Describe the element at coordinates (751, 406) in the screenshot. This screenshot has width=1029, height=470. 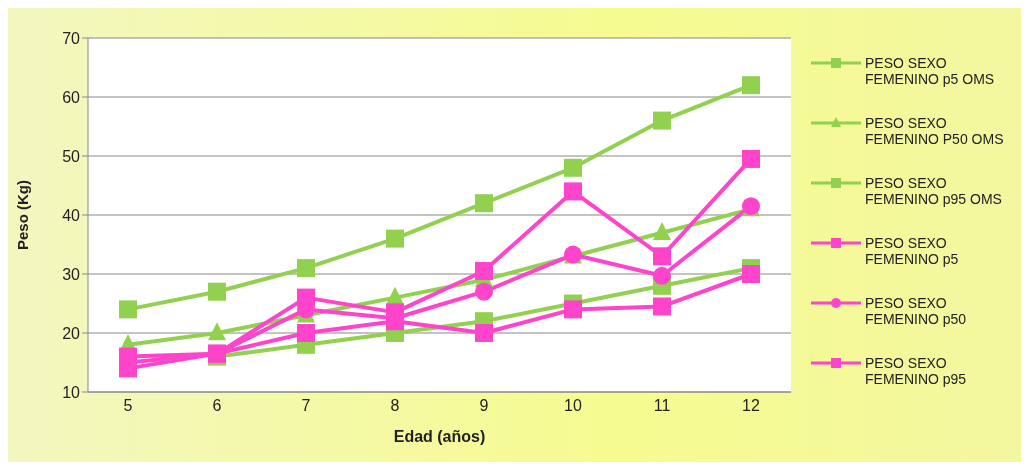
I see `x-tick-label: 12` at that location.